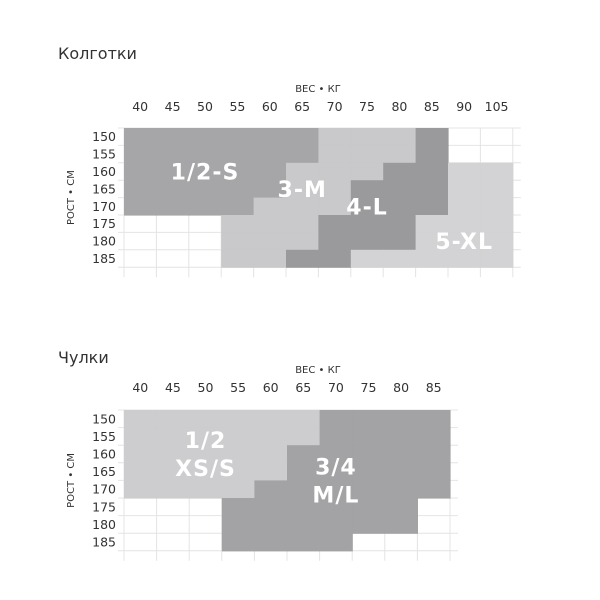 Image resolution: width=600 pixels, height=600 pixels. I want to click on tights-x-tick-label: 60, so click(270, 106).